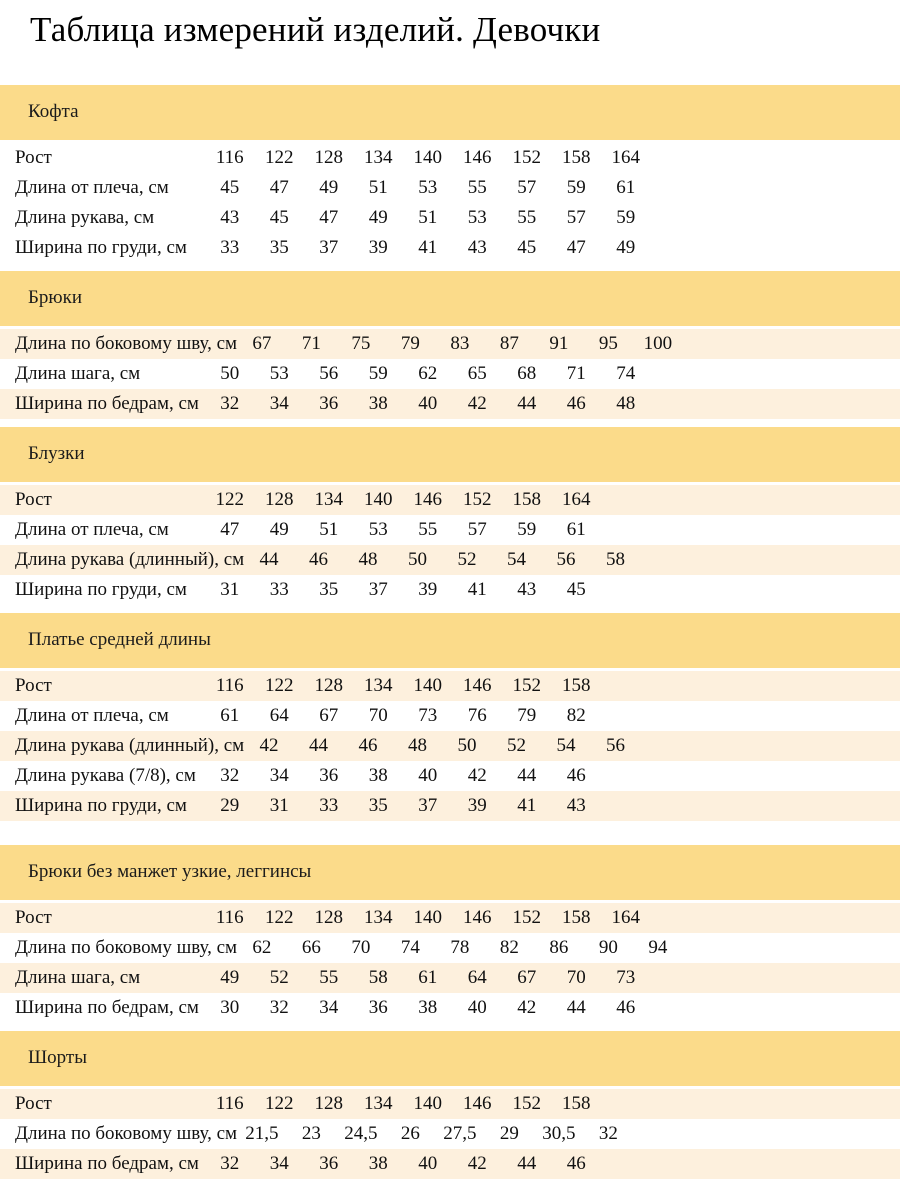  What do you see at coordinates (450, 157) in the screenshot?
I see `table-row: Рост 116 122 128 134 140 146 152 158 164` at bounding box center [450, 157].